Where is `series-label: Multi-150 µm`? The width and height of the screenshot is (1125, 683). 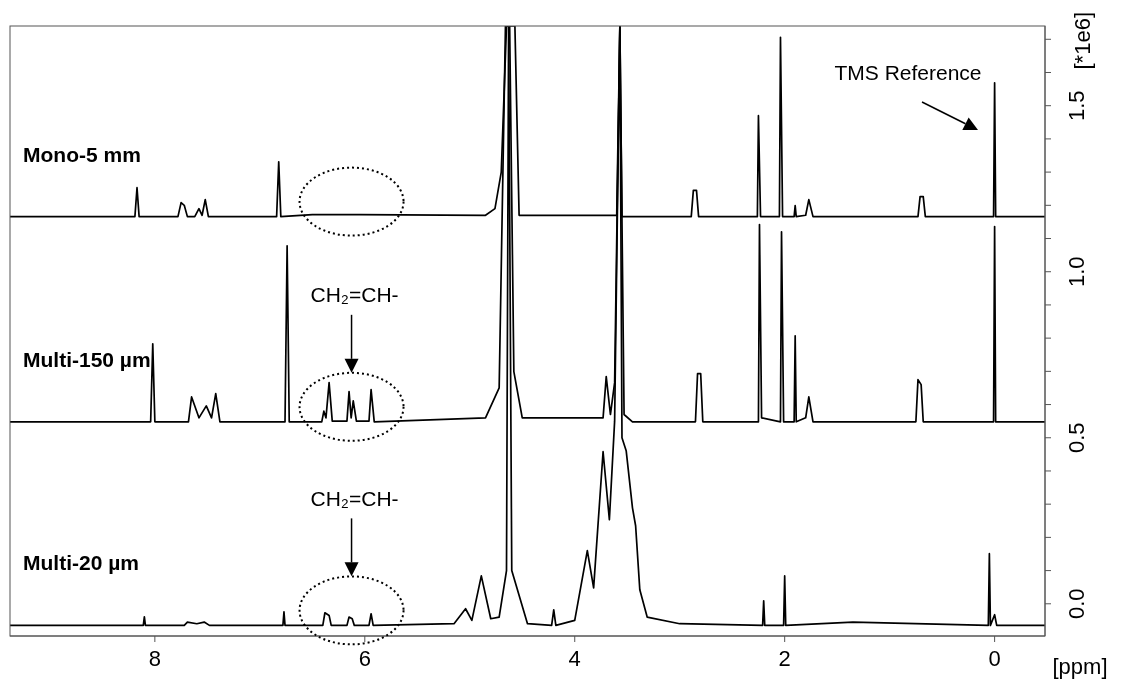 series-label: Multi-150 µm is located at coordinates (87, 359).